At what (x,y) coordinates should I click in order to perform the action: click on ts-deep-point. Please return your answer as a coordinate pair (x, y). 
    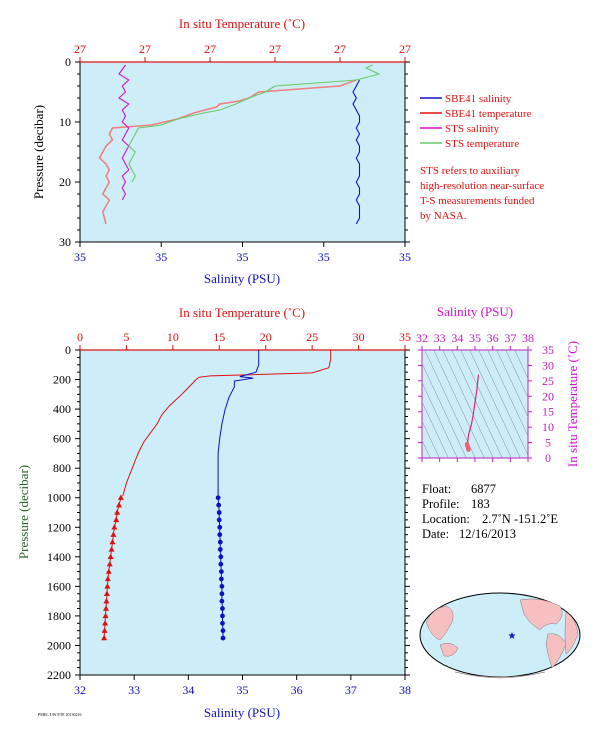
    Looking at the image, I should click on (468, 449).